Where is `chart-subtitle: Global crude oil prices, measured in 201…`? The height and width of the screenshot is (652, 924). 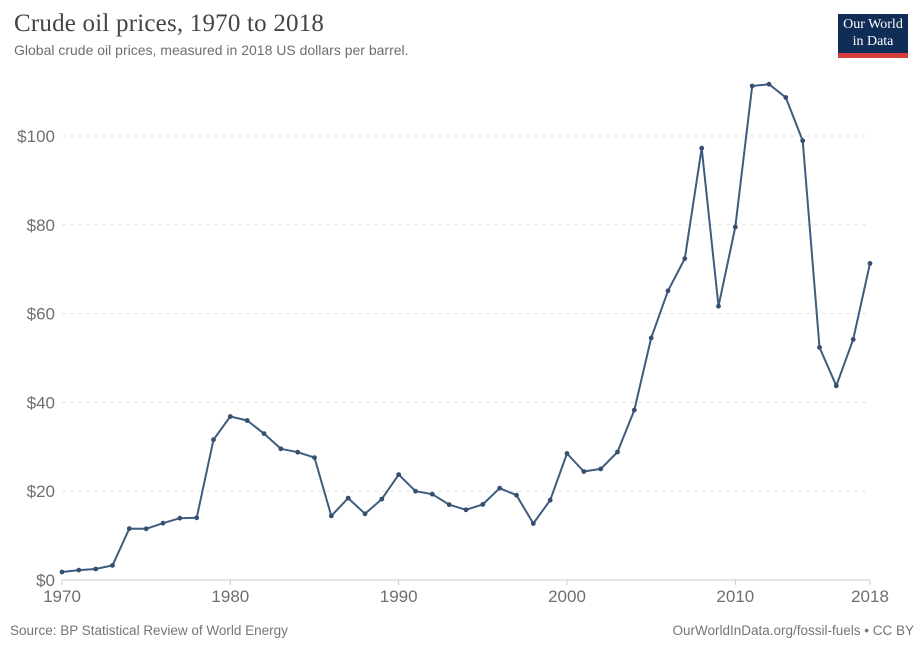
chart-subtitle: Global crude oil prices, measured in 201… is located at coordinates (211, 50).